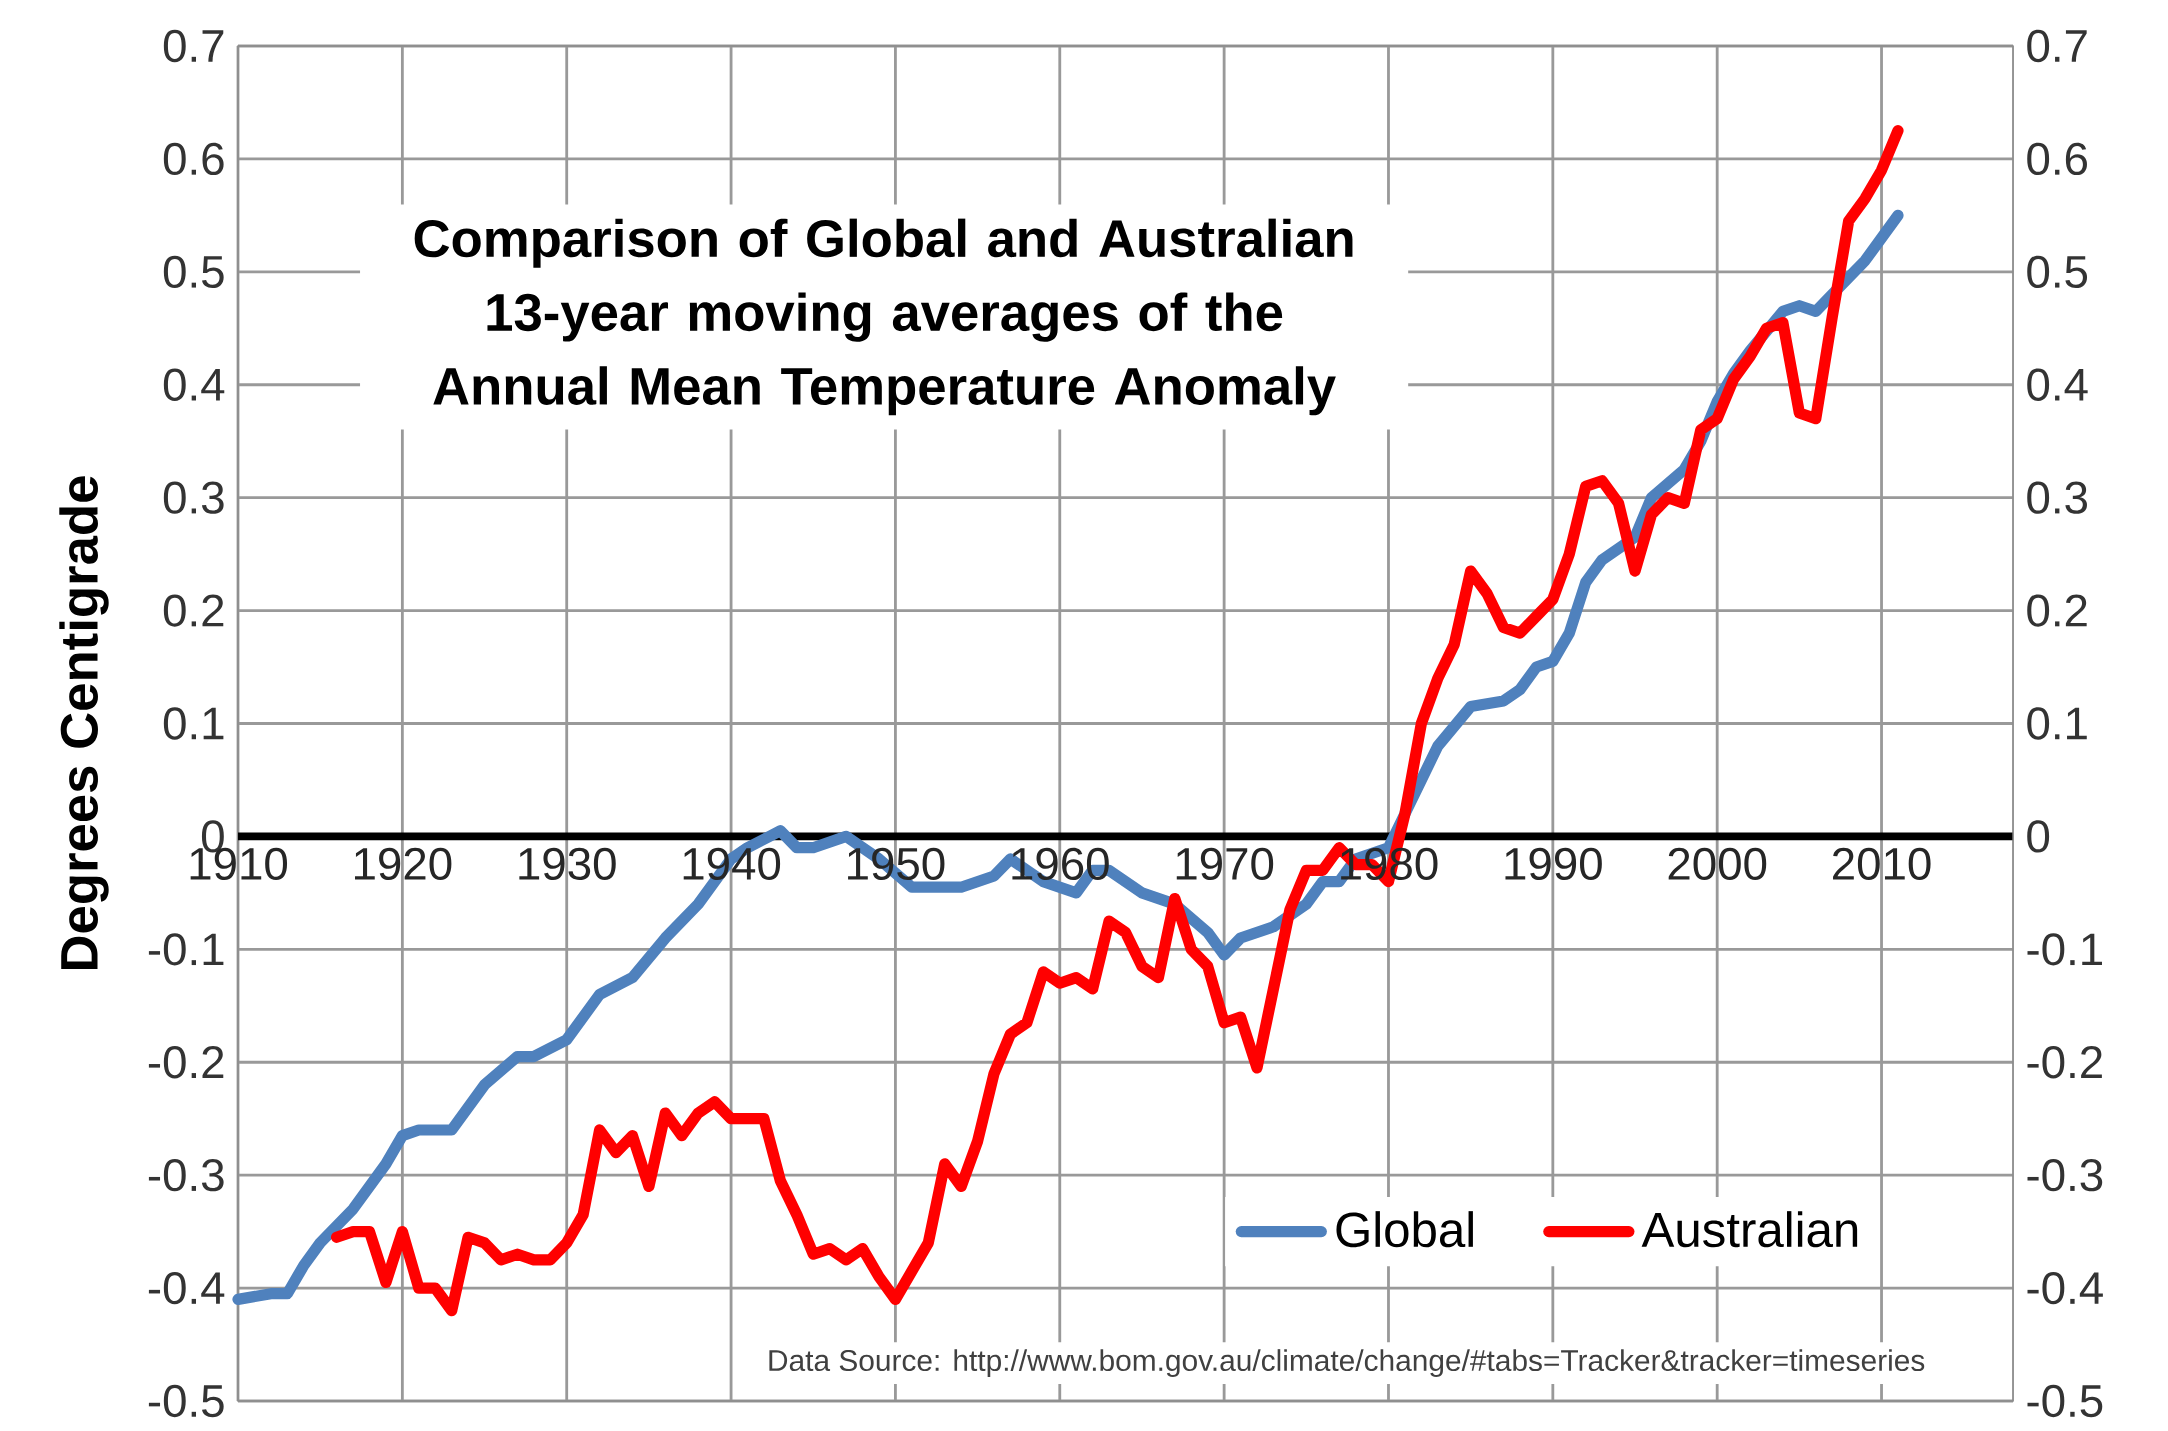 Image resolution: width=2168 pixels, height=1431 pixels. Describe the element at coordinates (194, 384) in the screenshot. I see `y-tick-label: 0.4` at that location.